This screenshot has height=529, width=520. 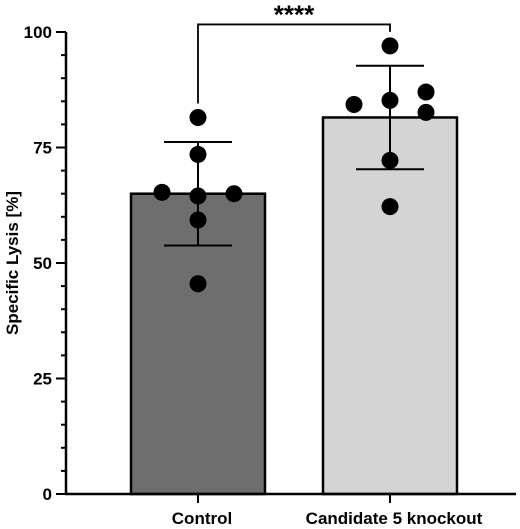 What do you see at coordinates (394, 518) in the screenshot?
I see `category-label-1: Candidate 5 knockout` at bounding box center [394, 518].